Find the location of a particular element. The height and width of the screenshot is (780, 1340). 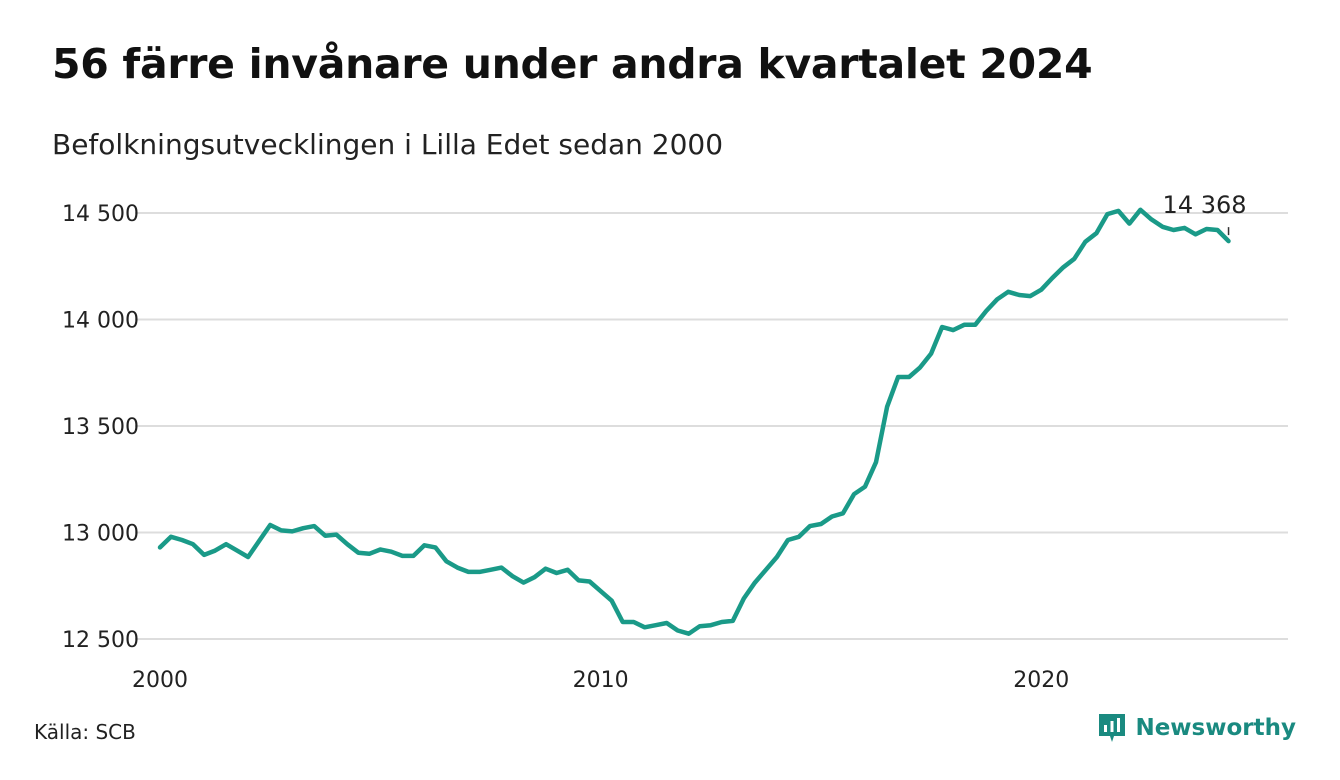

y-tick-label: 13 500 is located at coordinates (100, 427).